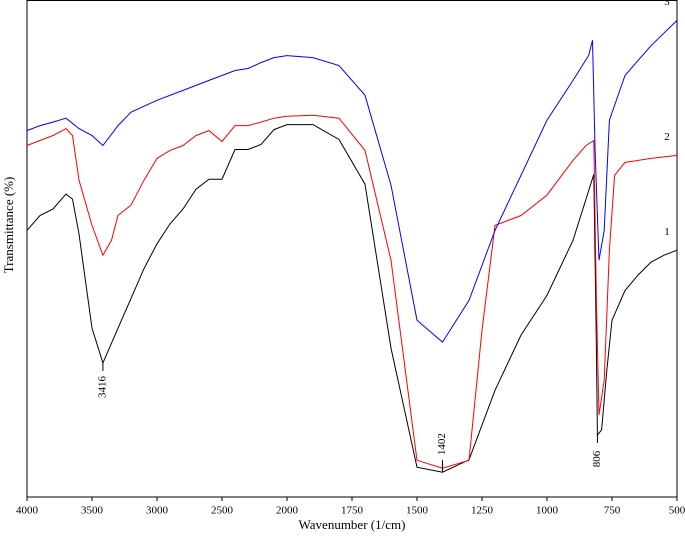  I want to click on x-tick-label: 3500, so click(92, 511).